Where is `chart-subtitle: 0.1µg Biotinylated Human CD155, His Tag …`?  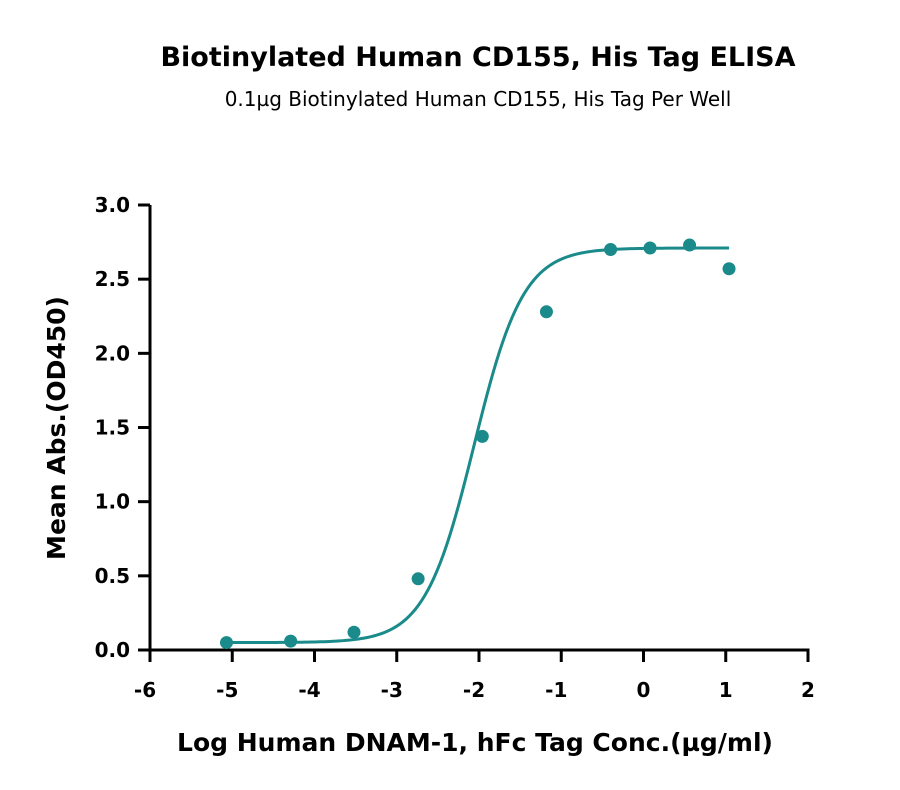 chart-subtitle: 0.1µg Biotinylated Human CD155, His Tag … is located at coordinates (478, 99).